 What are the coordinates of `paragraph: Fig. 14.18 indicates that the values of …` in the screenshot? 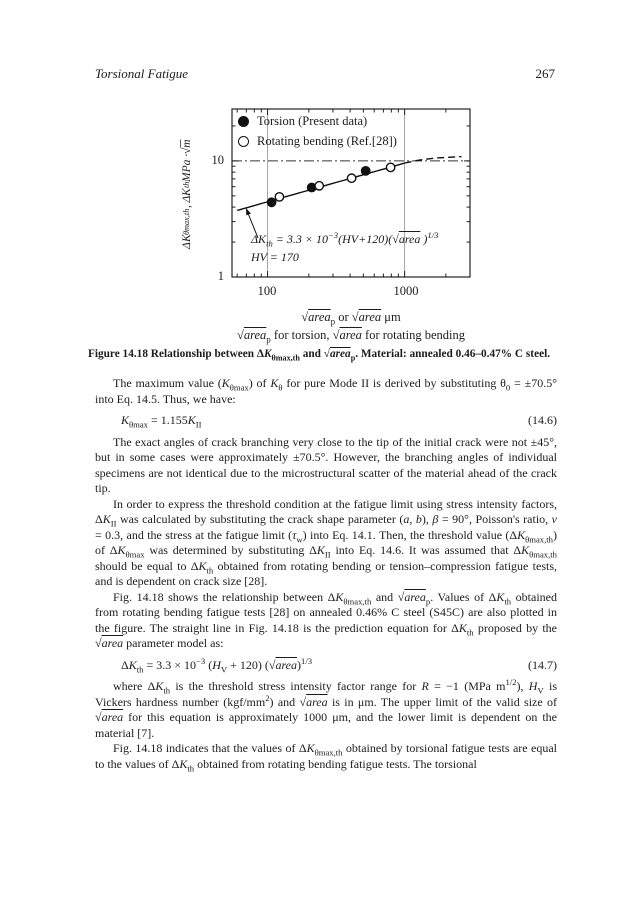 It's located at (326, 757).